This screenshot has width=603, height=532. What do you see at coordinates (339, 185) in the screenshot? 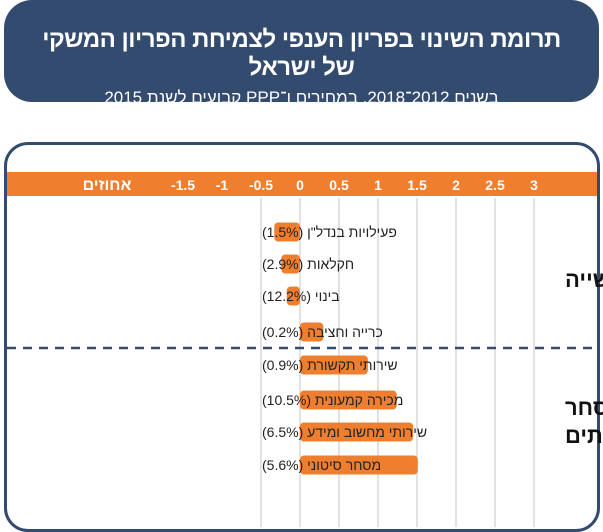
I see `tick-label: 0.5` at bounding box center [339, 185].